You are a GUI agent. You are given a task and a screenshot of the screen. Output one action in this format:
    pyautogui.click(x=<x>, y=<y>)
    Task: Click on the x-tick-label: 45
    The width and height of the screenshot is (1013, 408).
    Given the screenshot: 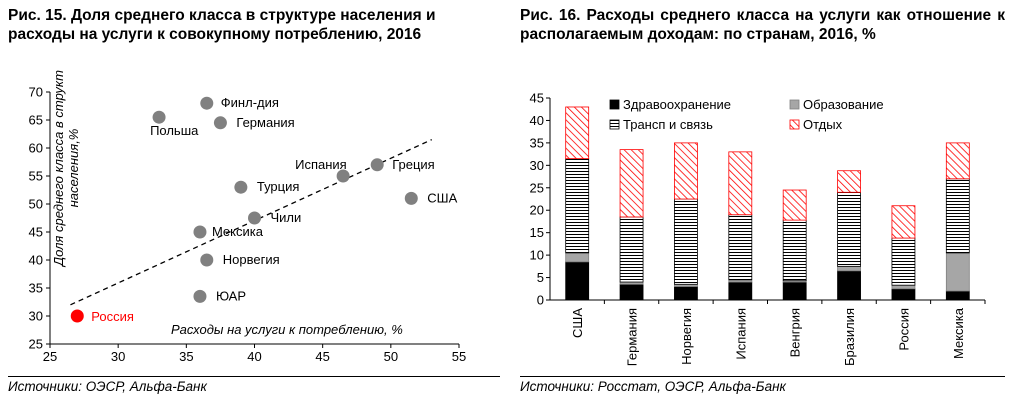 What is the action you would take?
    pyautogui.click(x=322, y=356)
    